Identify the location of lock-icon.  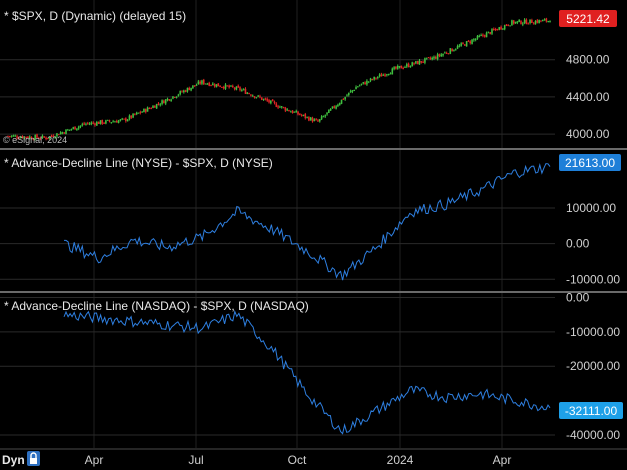
(33, 458).